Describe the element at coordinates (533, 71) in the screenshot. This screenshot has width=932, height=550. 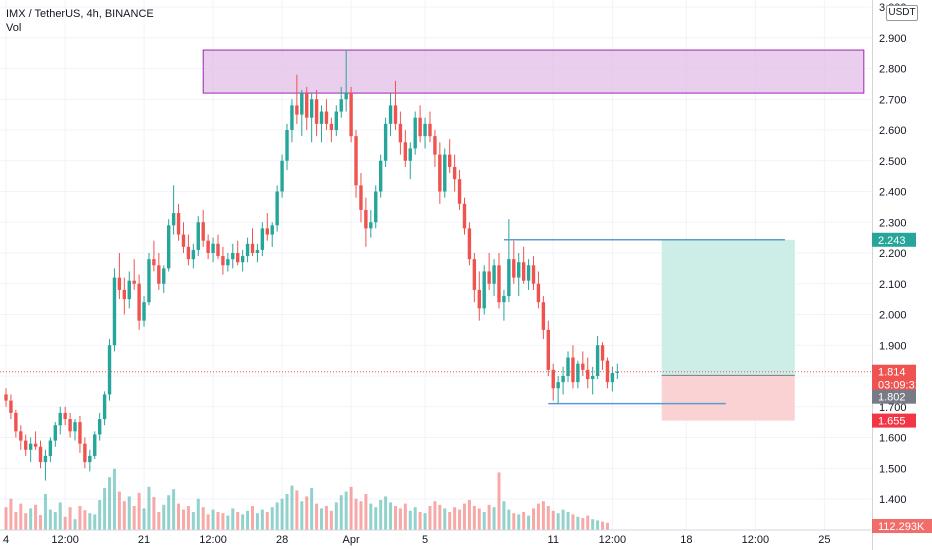
I see `resistance-zone-rectangle` at that location.